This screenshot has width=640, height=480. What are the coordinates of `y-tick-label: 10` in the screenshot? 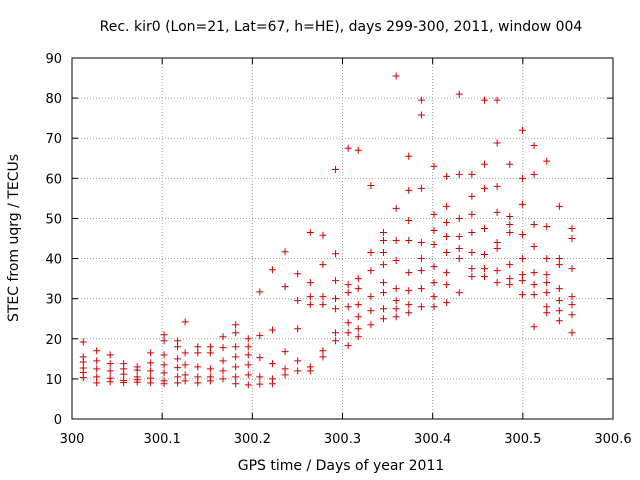 It's located at (53, 380).